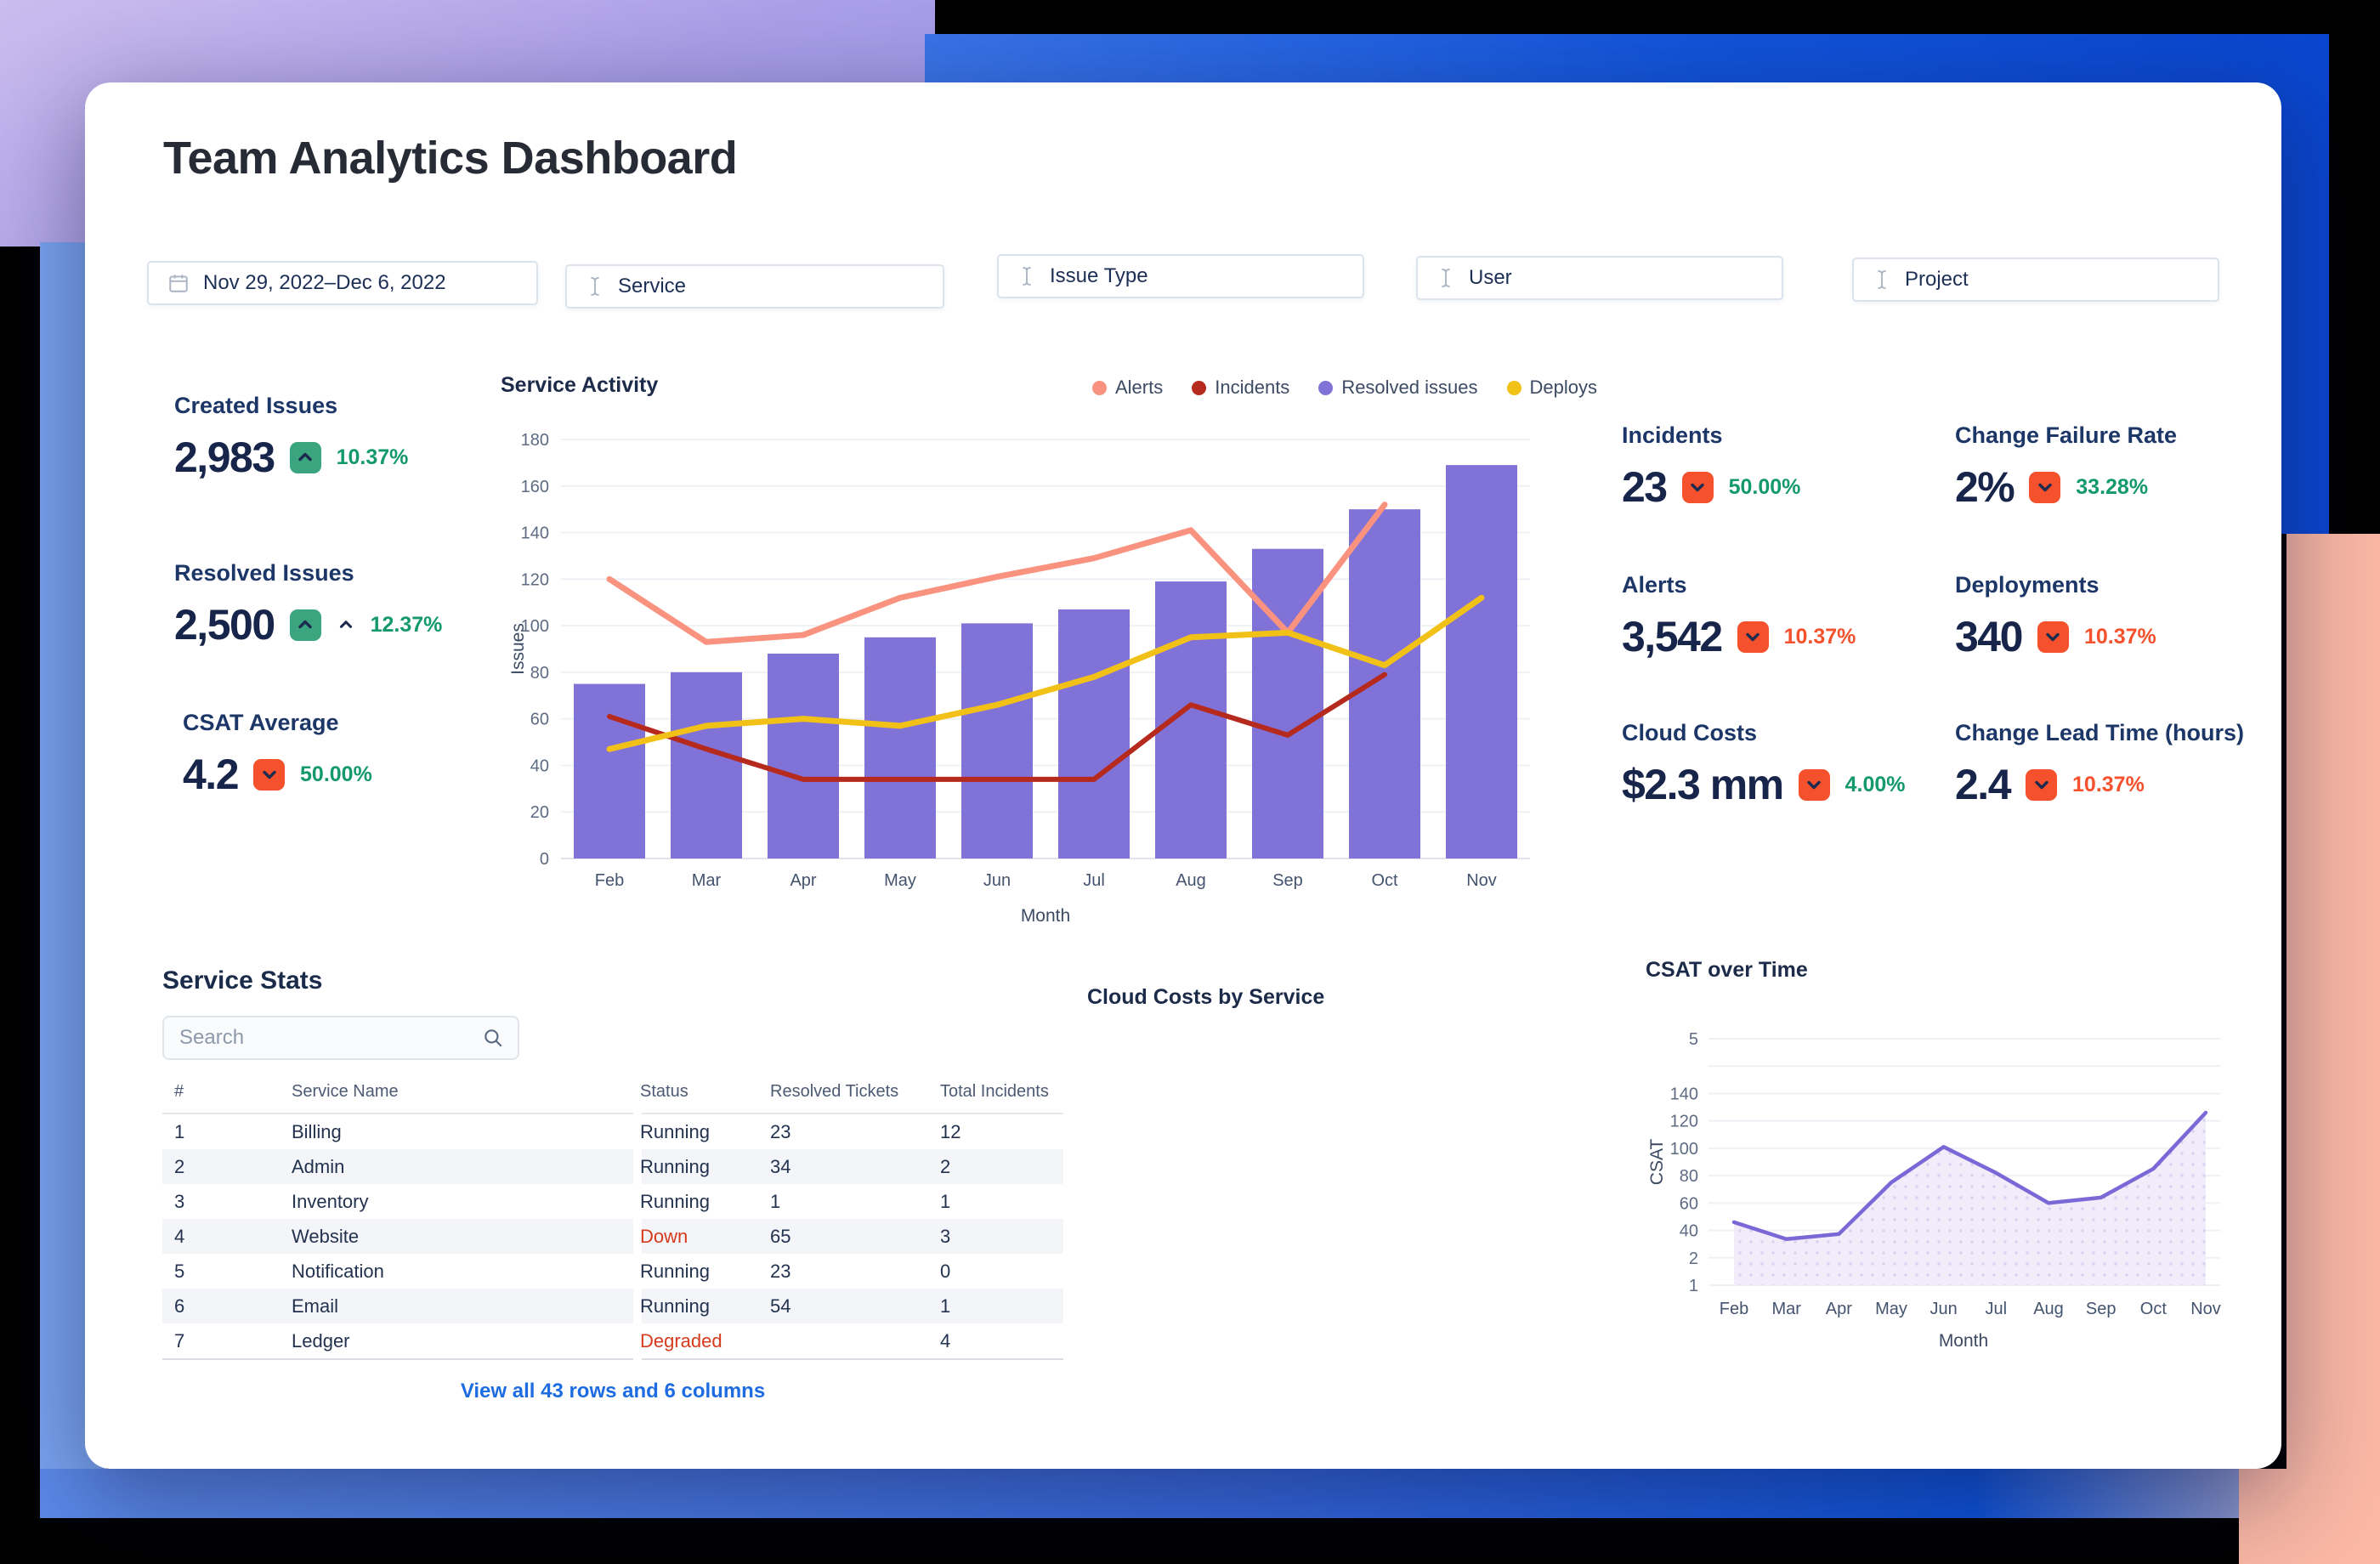 This screenshot has height=1564, width=2380. I want to click on service-activity-title: Service Activity, so click(580, 385).